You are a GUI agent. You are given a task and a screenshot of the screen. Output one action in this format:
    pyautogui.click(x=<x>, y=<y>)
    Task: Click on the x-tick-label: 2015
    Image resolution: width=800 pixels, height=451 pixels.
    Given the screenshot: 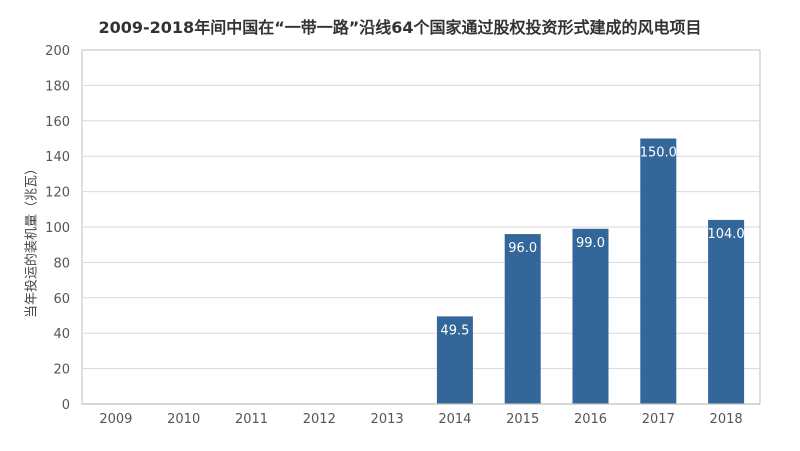 What is the action you would take?
    pyautogui.click(x=522, y=419)
    